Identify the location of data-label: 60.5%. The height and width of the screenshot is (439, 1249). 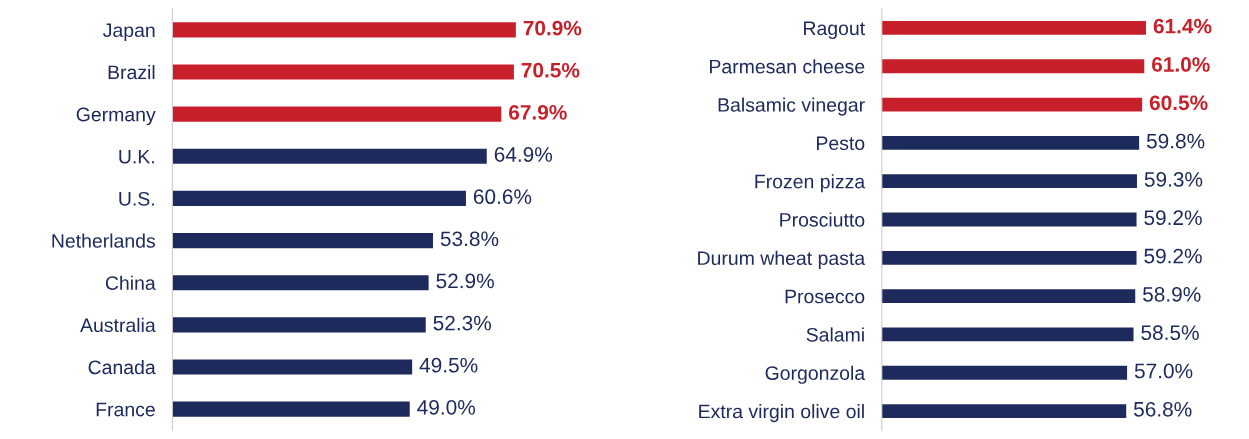
(1178, 103).